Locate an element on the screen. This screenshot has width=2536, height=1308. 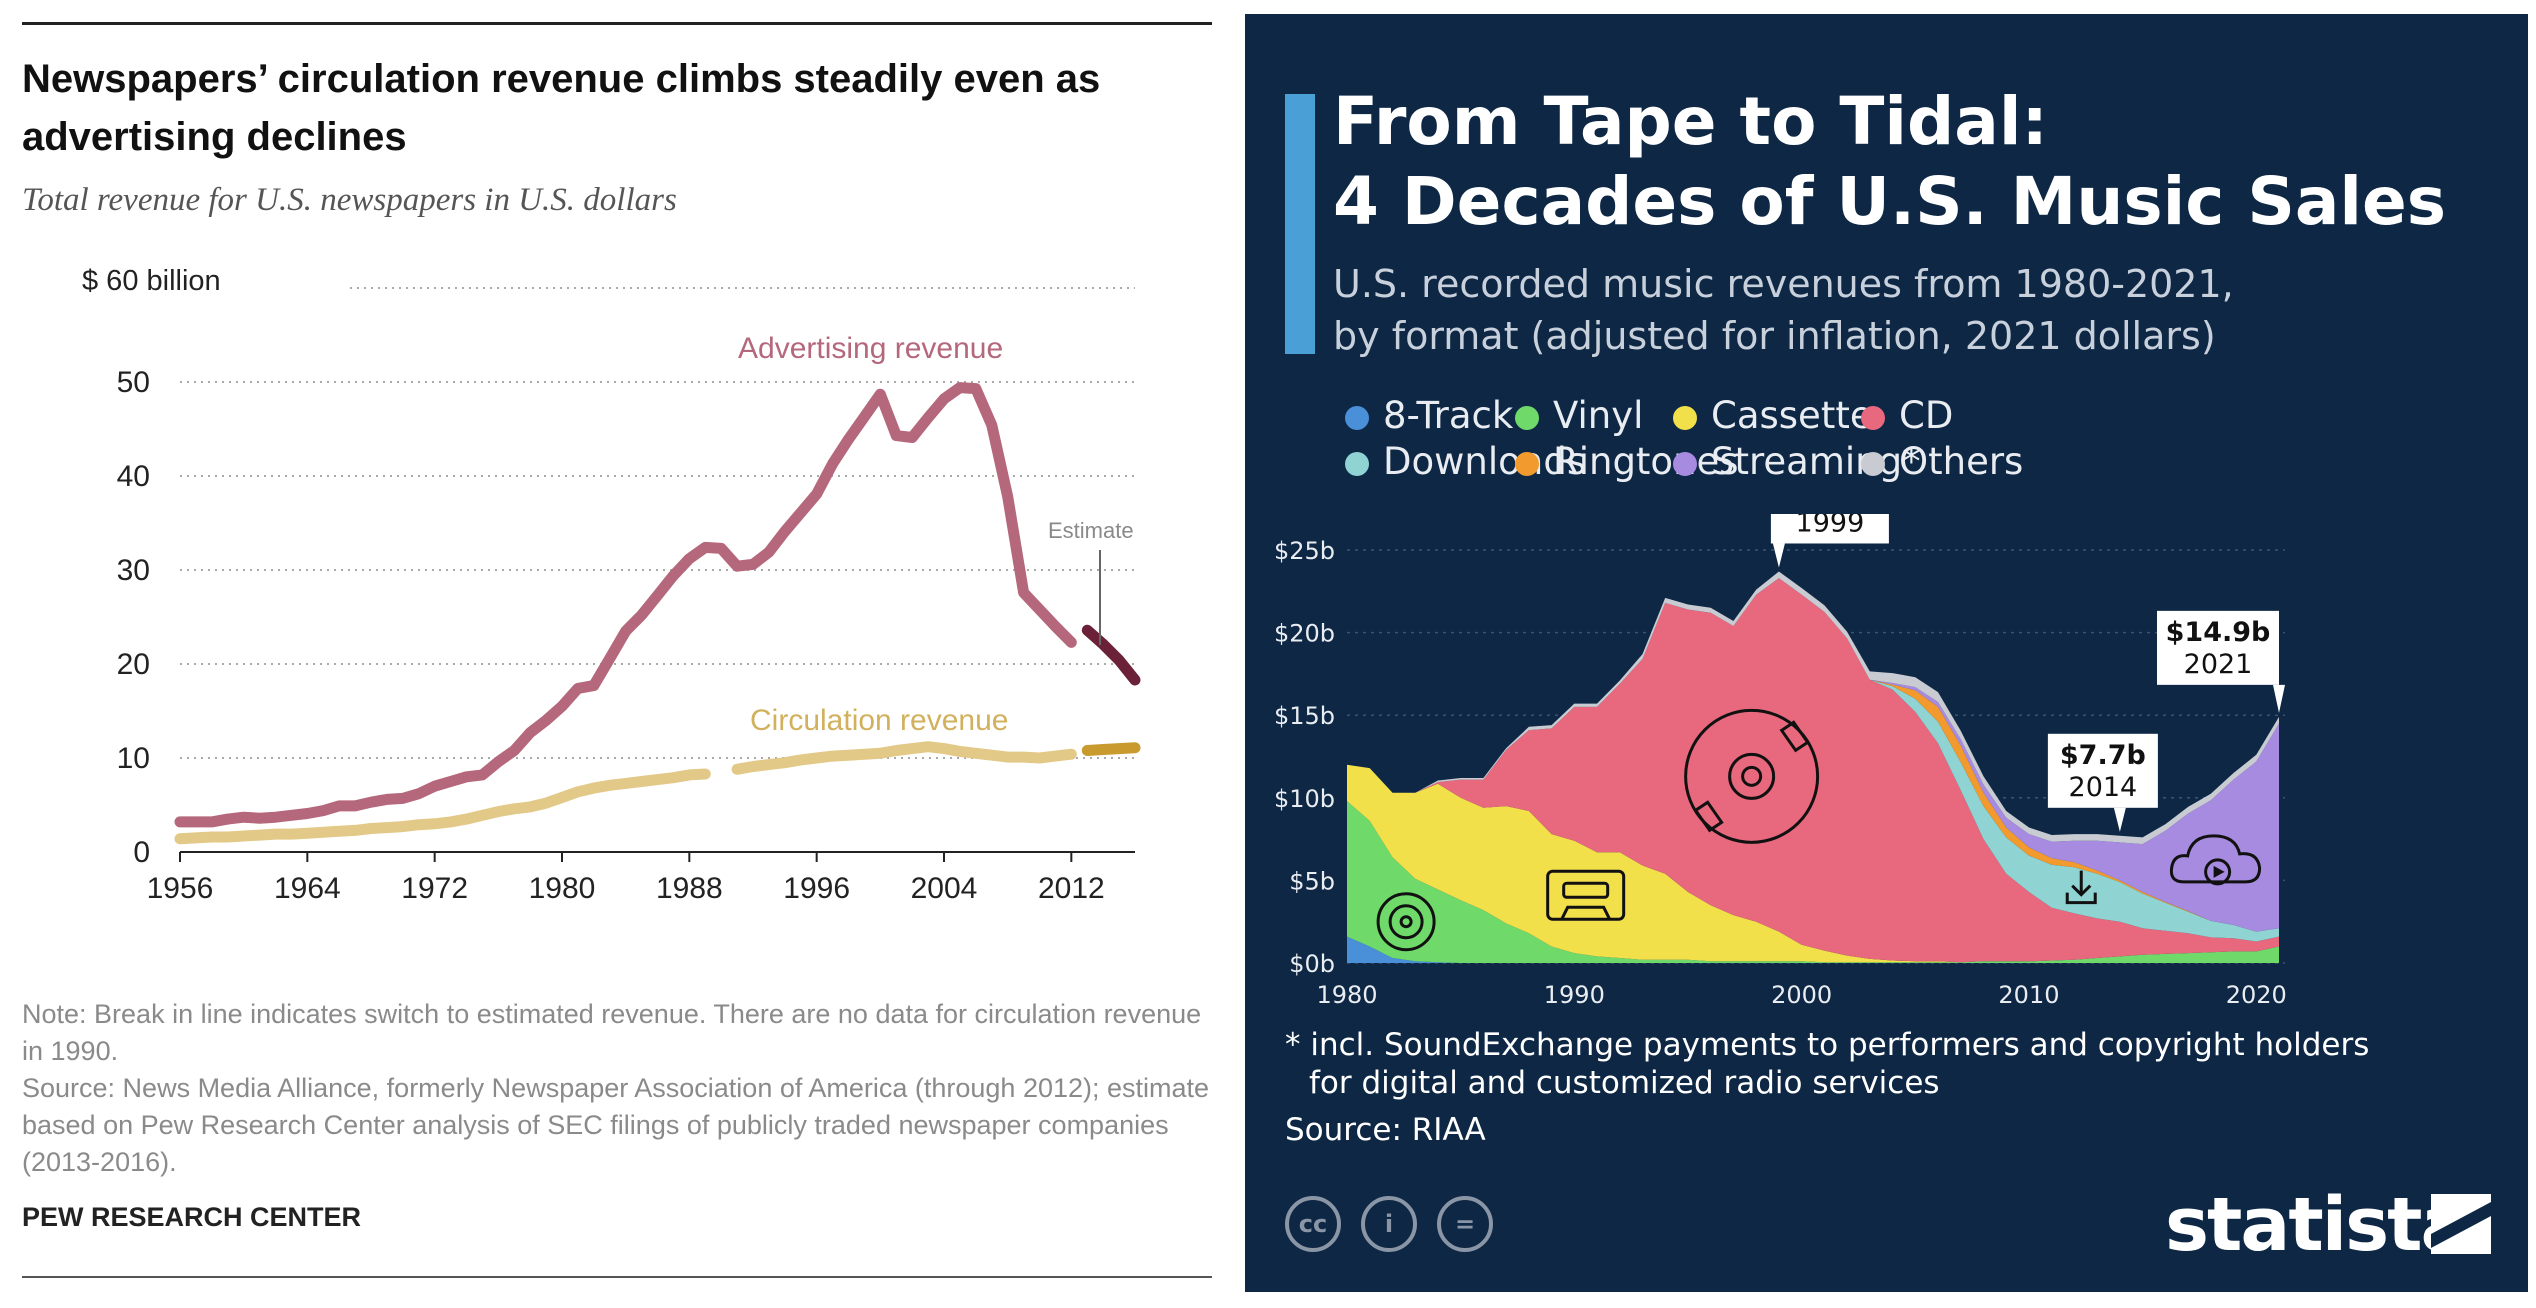
vinyl-outer is located at coordinates (1406, 922).